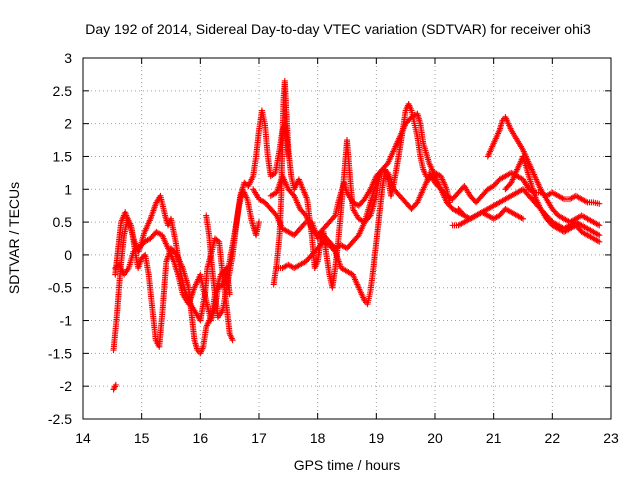  Describe the element at coordinates (60, 419) in the screenshot. I see `y-tick-label: -2.5` at that location.